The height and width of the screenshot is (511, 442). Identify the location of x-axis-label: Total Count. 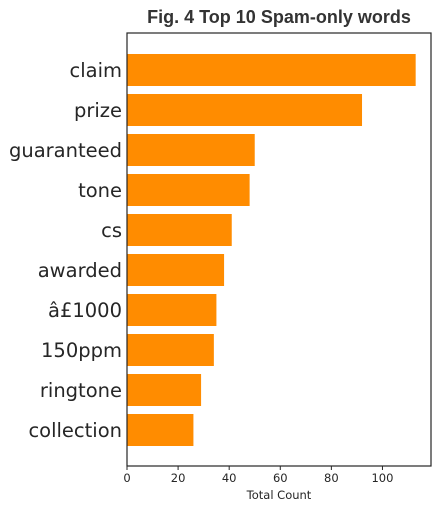
(279, 495).